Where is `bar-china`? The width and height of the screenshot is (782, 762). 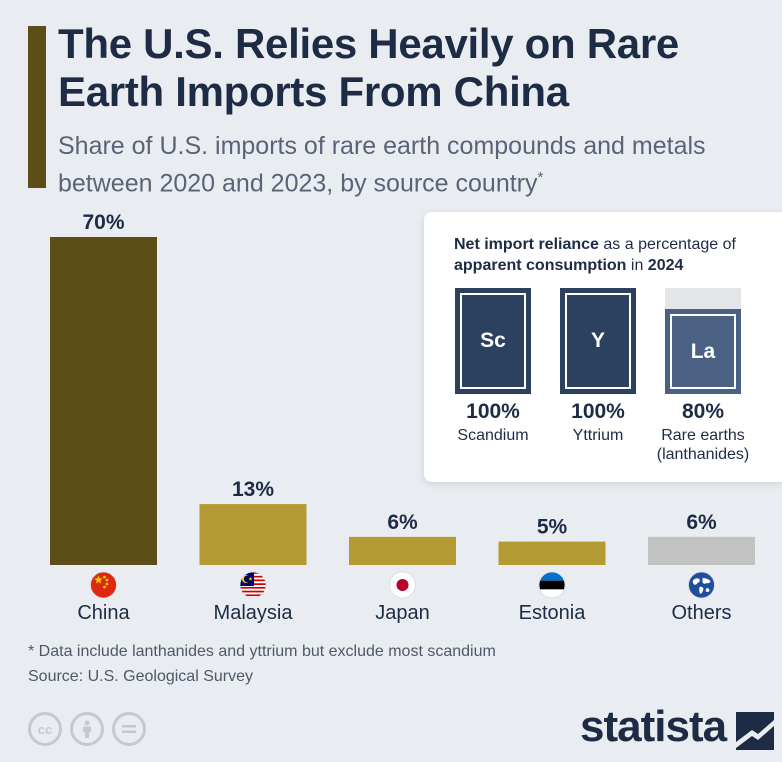
bar-china is located at coordinates (103, 401).